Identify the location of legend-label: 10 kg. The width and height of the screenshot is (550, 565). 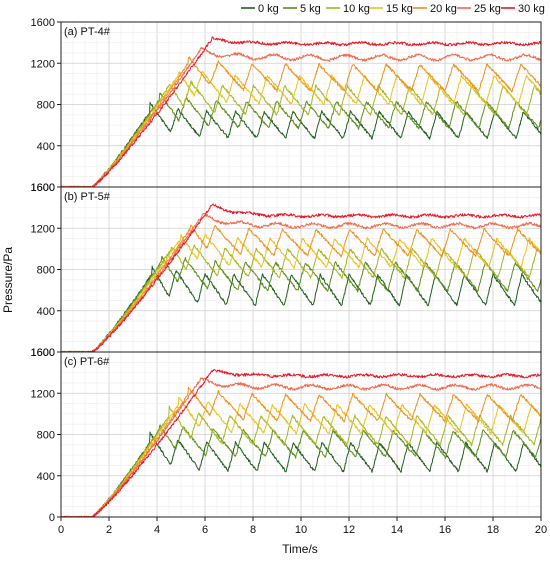
(356, 9).